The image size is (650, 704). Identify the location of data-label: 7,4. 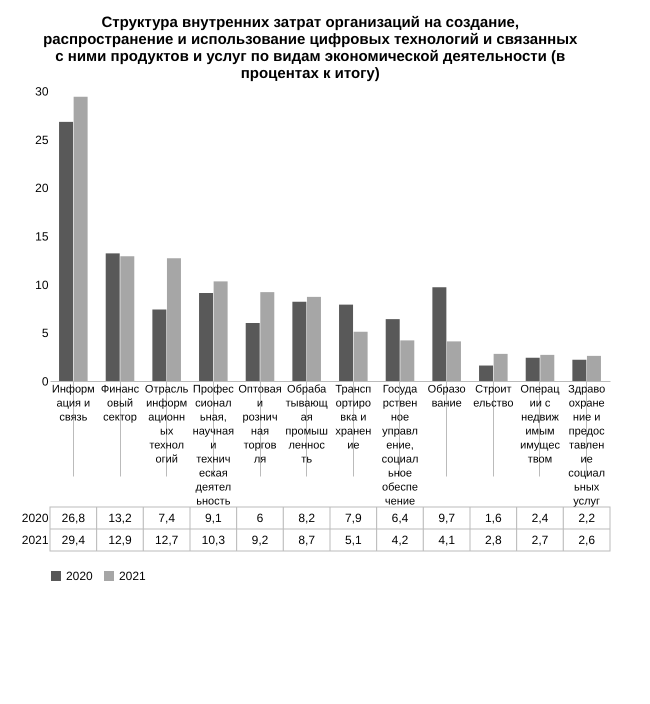
(167, 518).